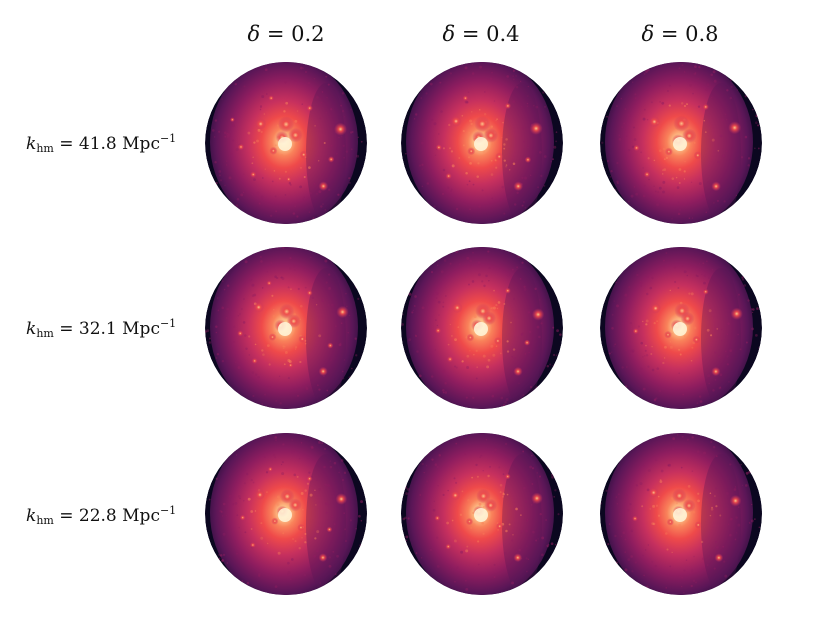 This screenshot has height=623, width=830. What do you see at coordinates (680, 34) in the screenshot?
I see `column-label-delta-0-8: δ = 0.8` at bounding box center [680, 34].